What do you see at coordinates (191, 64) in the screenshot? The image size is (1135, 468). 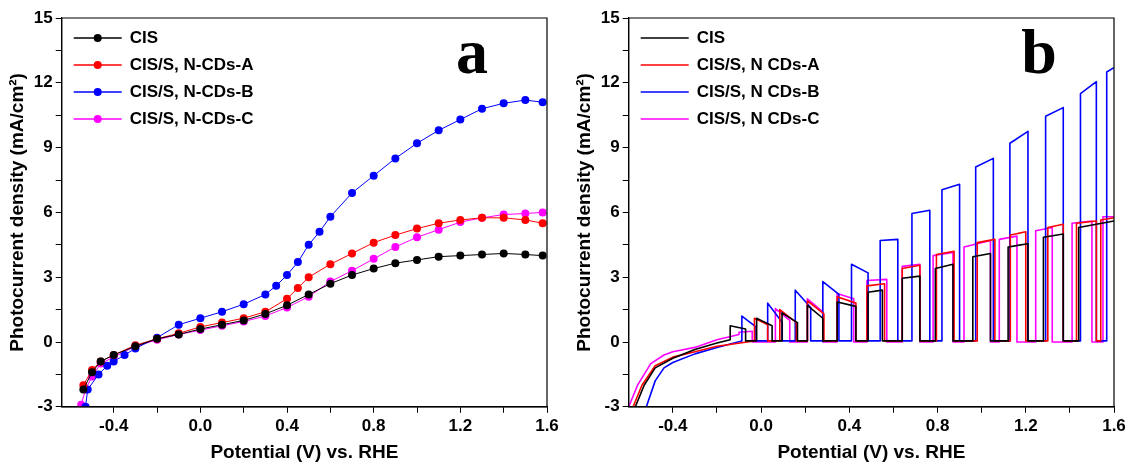 I see `legend-label: CIS/S, N-CDs-A` at bounding box center [191, 64].